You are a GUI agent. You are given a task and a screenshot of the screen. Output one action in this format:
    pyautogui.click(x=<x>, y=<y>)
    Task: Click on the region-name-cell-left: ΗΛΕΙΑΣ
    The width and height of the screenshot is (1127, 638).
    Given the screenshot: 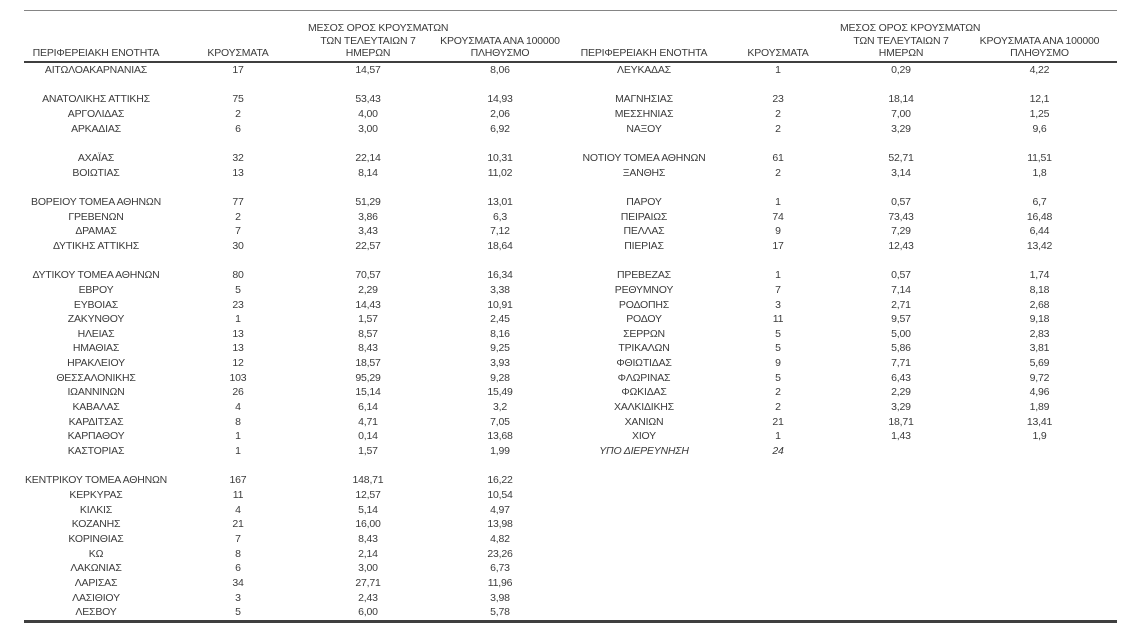 What is the action you would take?
    pyautogui.click(x=96, y=333)
    